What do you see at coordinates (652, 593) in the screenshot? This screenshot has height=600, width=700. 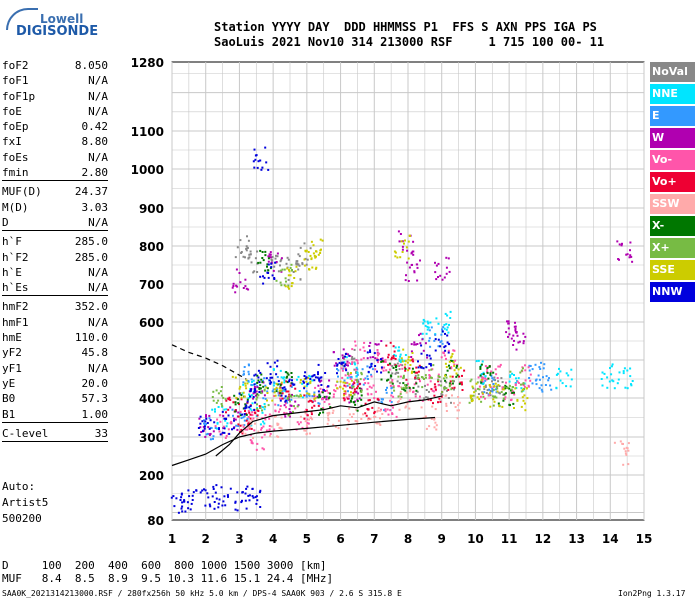 I see `footer-program-version: Ion2Png 1.3.17` at bounding box center [652, 593].